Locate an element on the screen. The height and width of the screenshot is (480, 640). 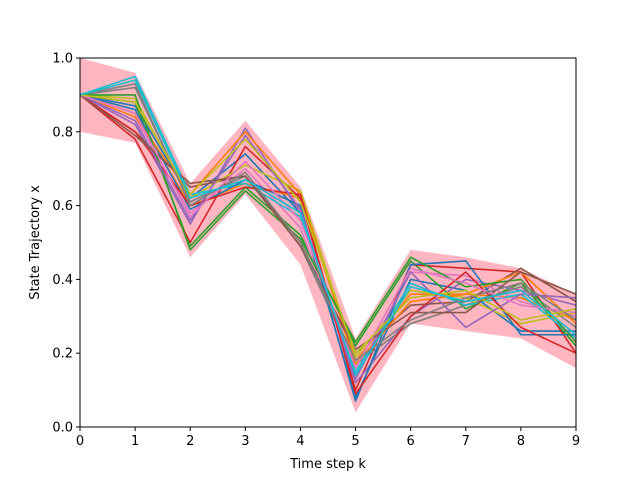
y-tick-label: 0.2 is located at coordinates (62, 354).